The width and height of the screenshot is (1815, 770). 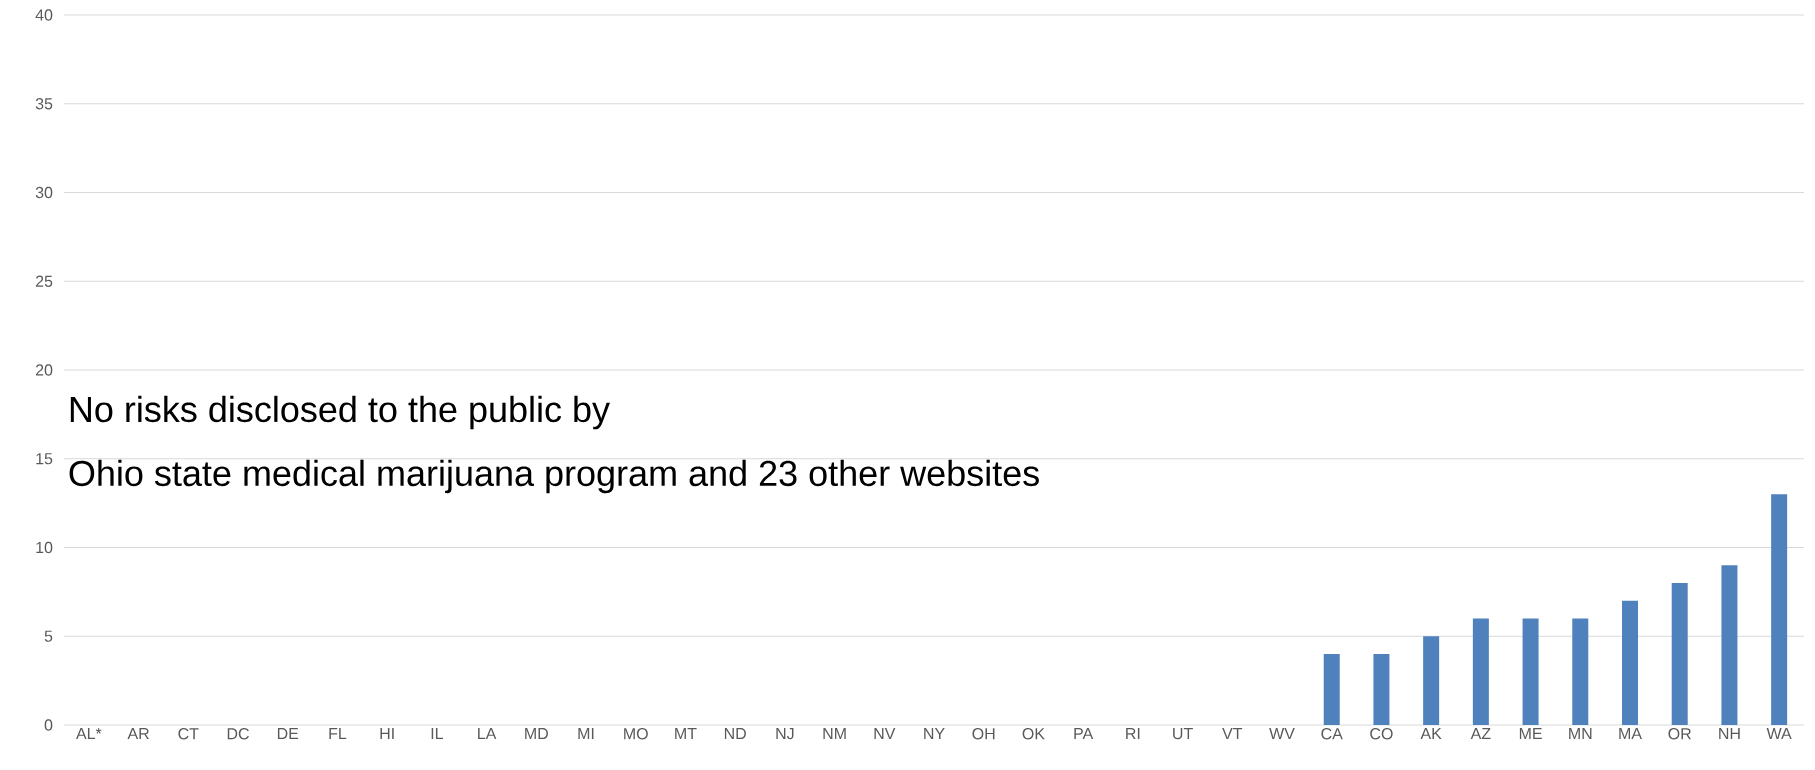 What do you see at coordinates (983, 734) in the screenshot?
I see `x-tick-label: OH` at bounding box center [983, 734].